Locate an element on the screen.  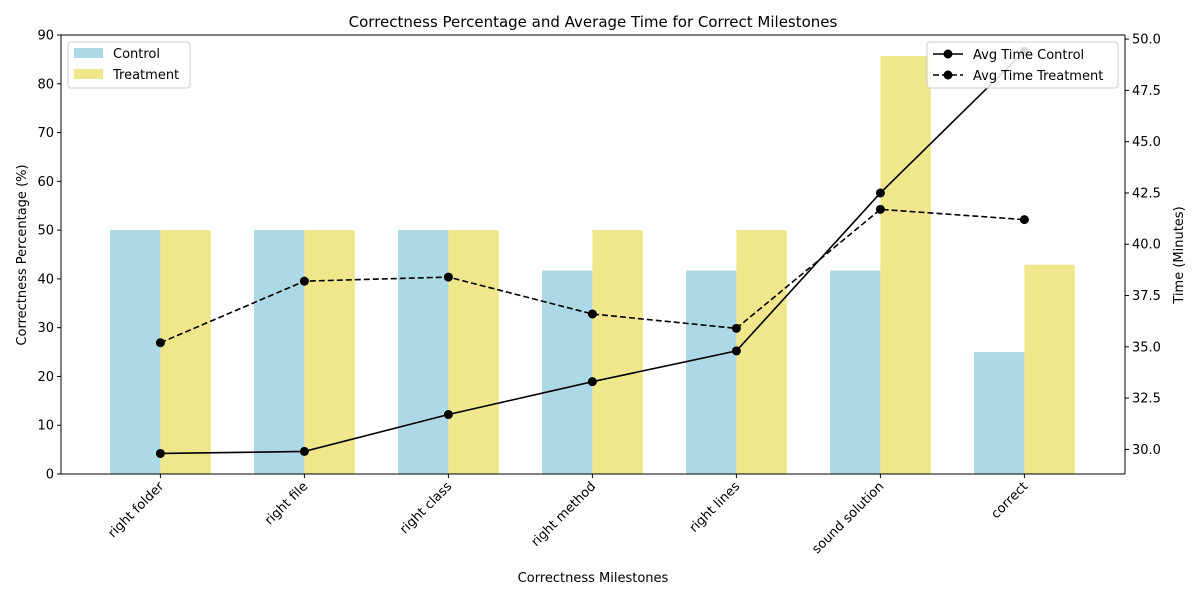
y-right-tick-label: 32.5 is located at coordinates (1146, 399).